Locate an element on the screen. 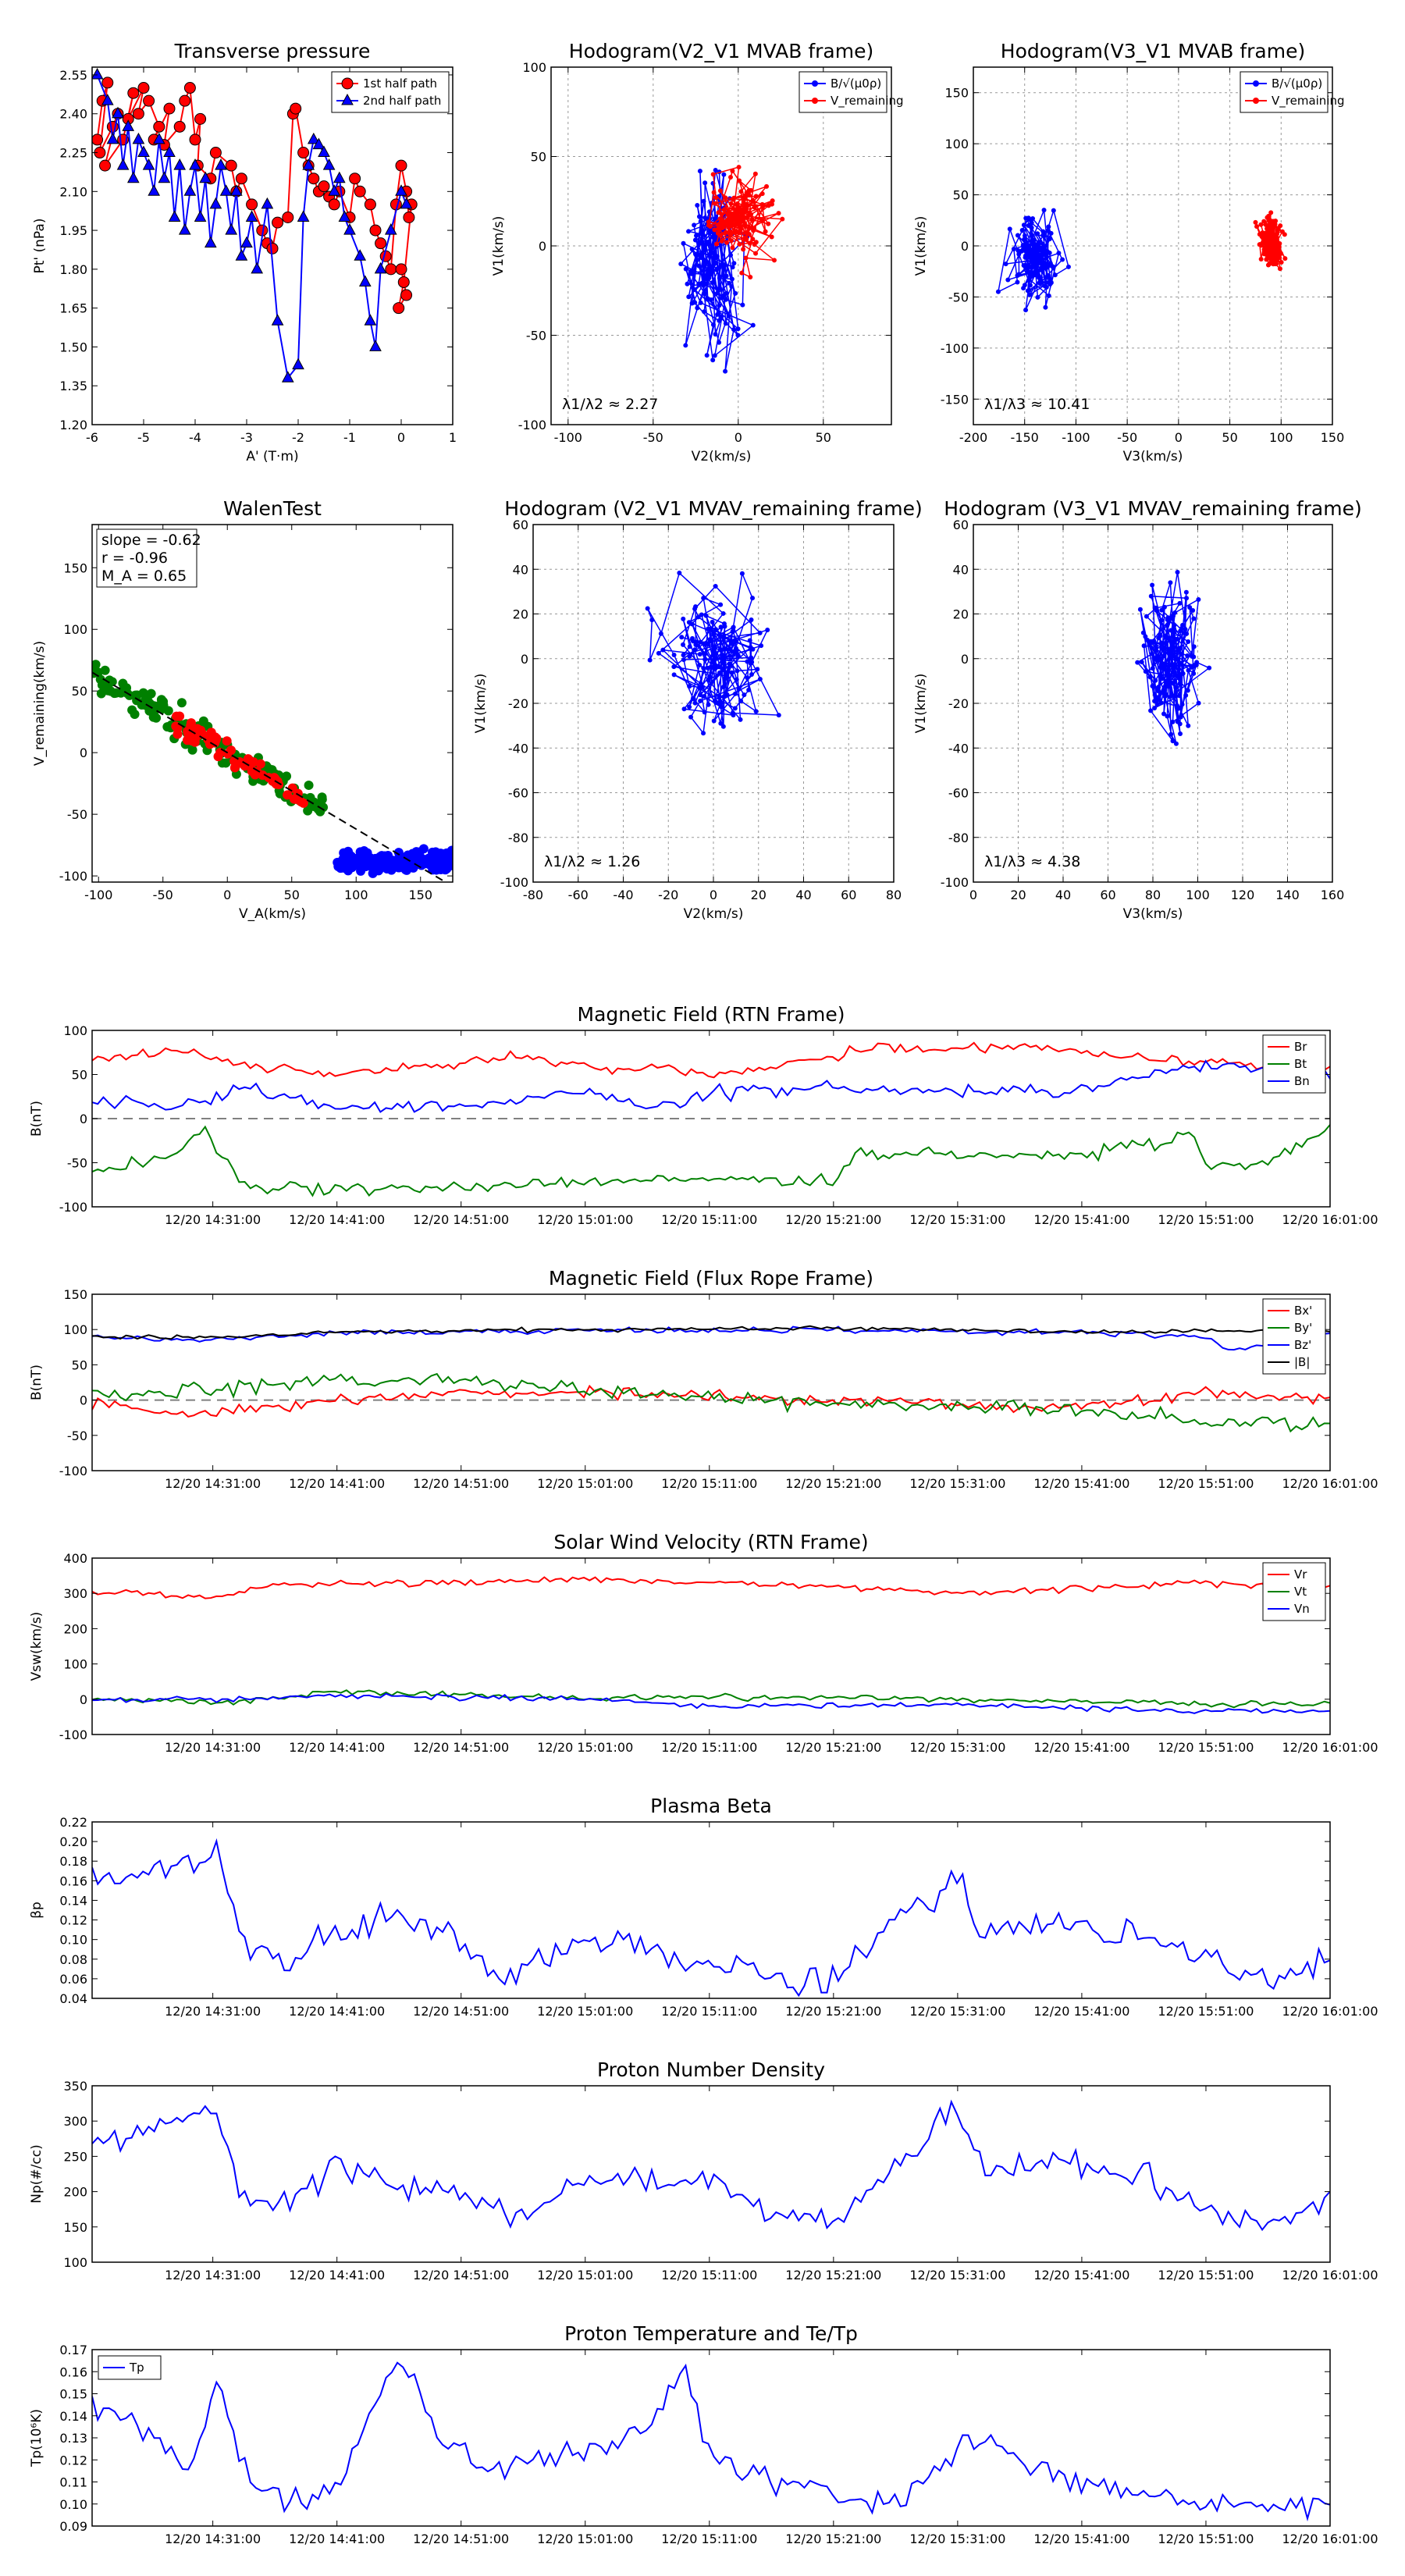  x-tick-label: 12/20 15:51:00 is located at coordinates (1206, 2539).